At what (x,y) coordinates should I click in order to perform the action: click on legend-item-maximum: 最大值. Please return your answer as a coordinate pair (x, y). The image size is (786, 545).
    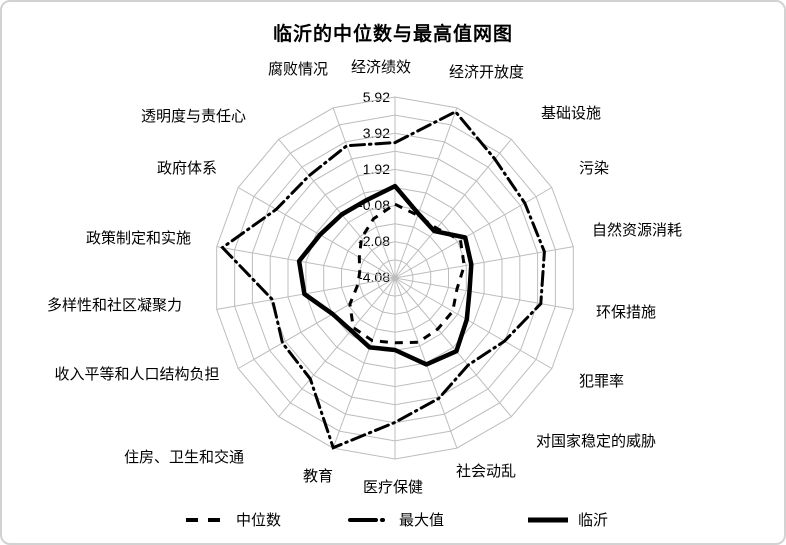
    Looking at the image, I should click on (396, 519).